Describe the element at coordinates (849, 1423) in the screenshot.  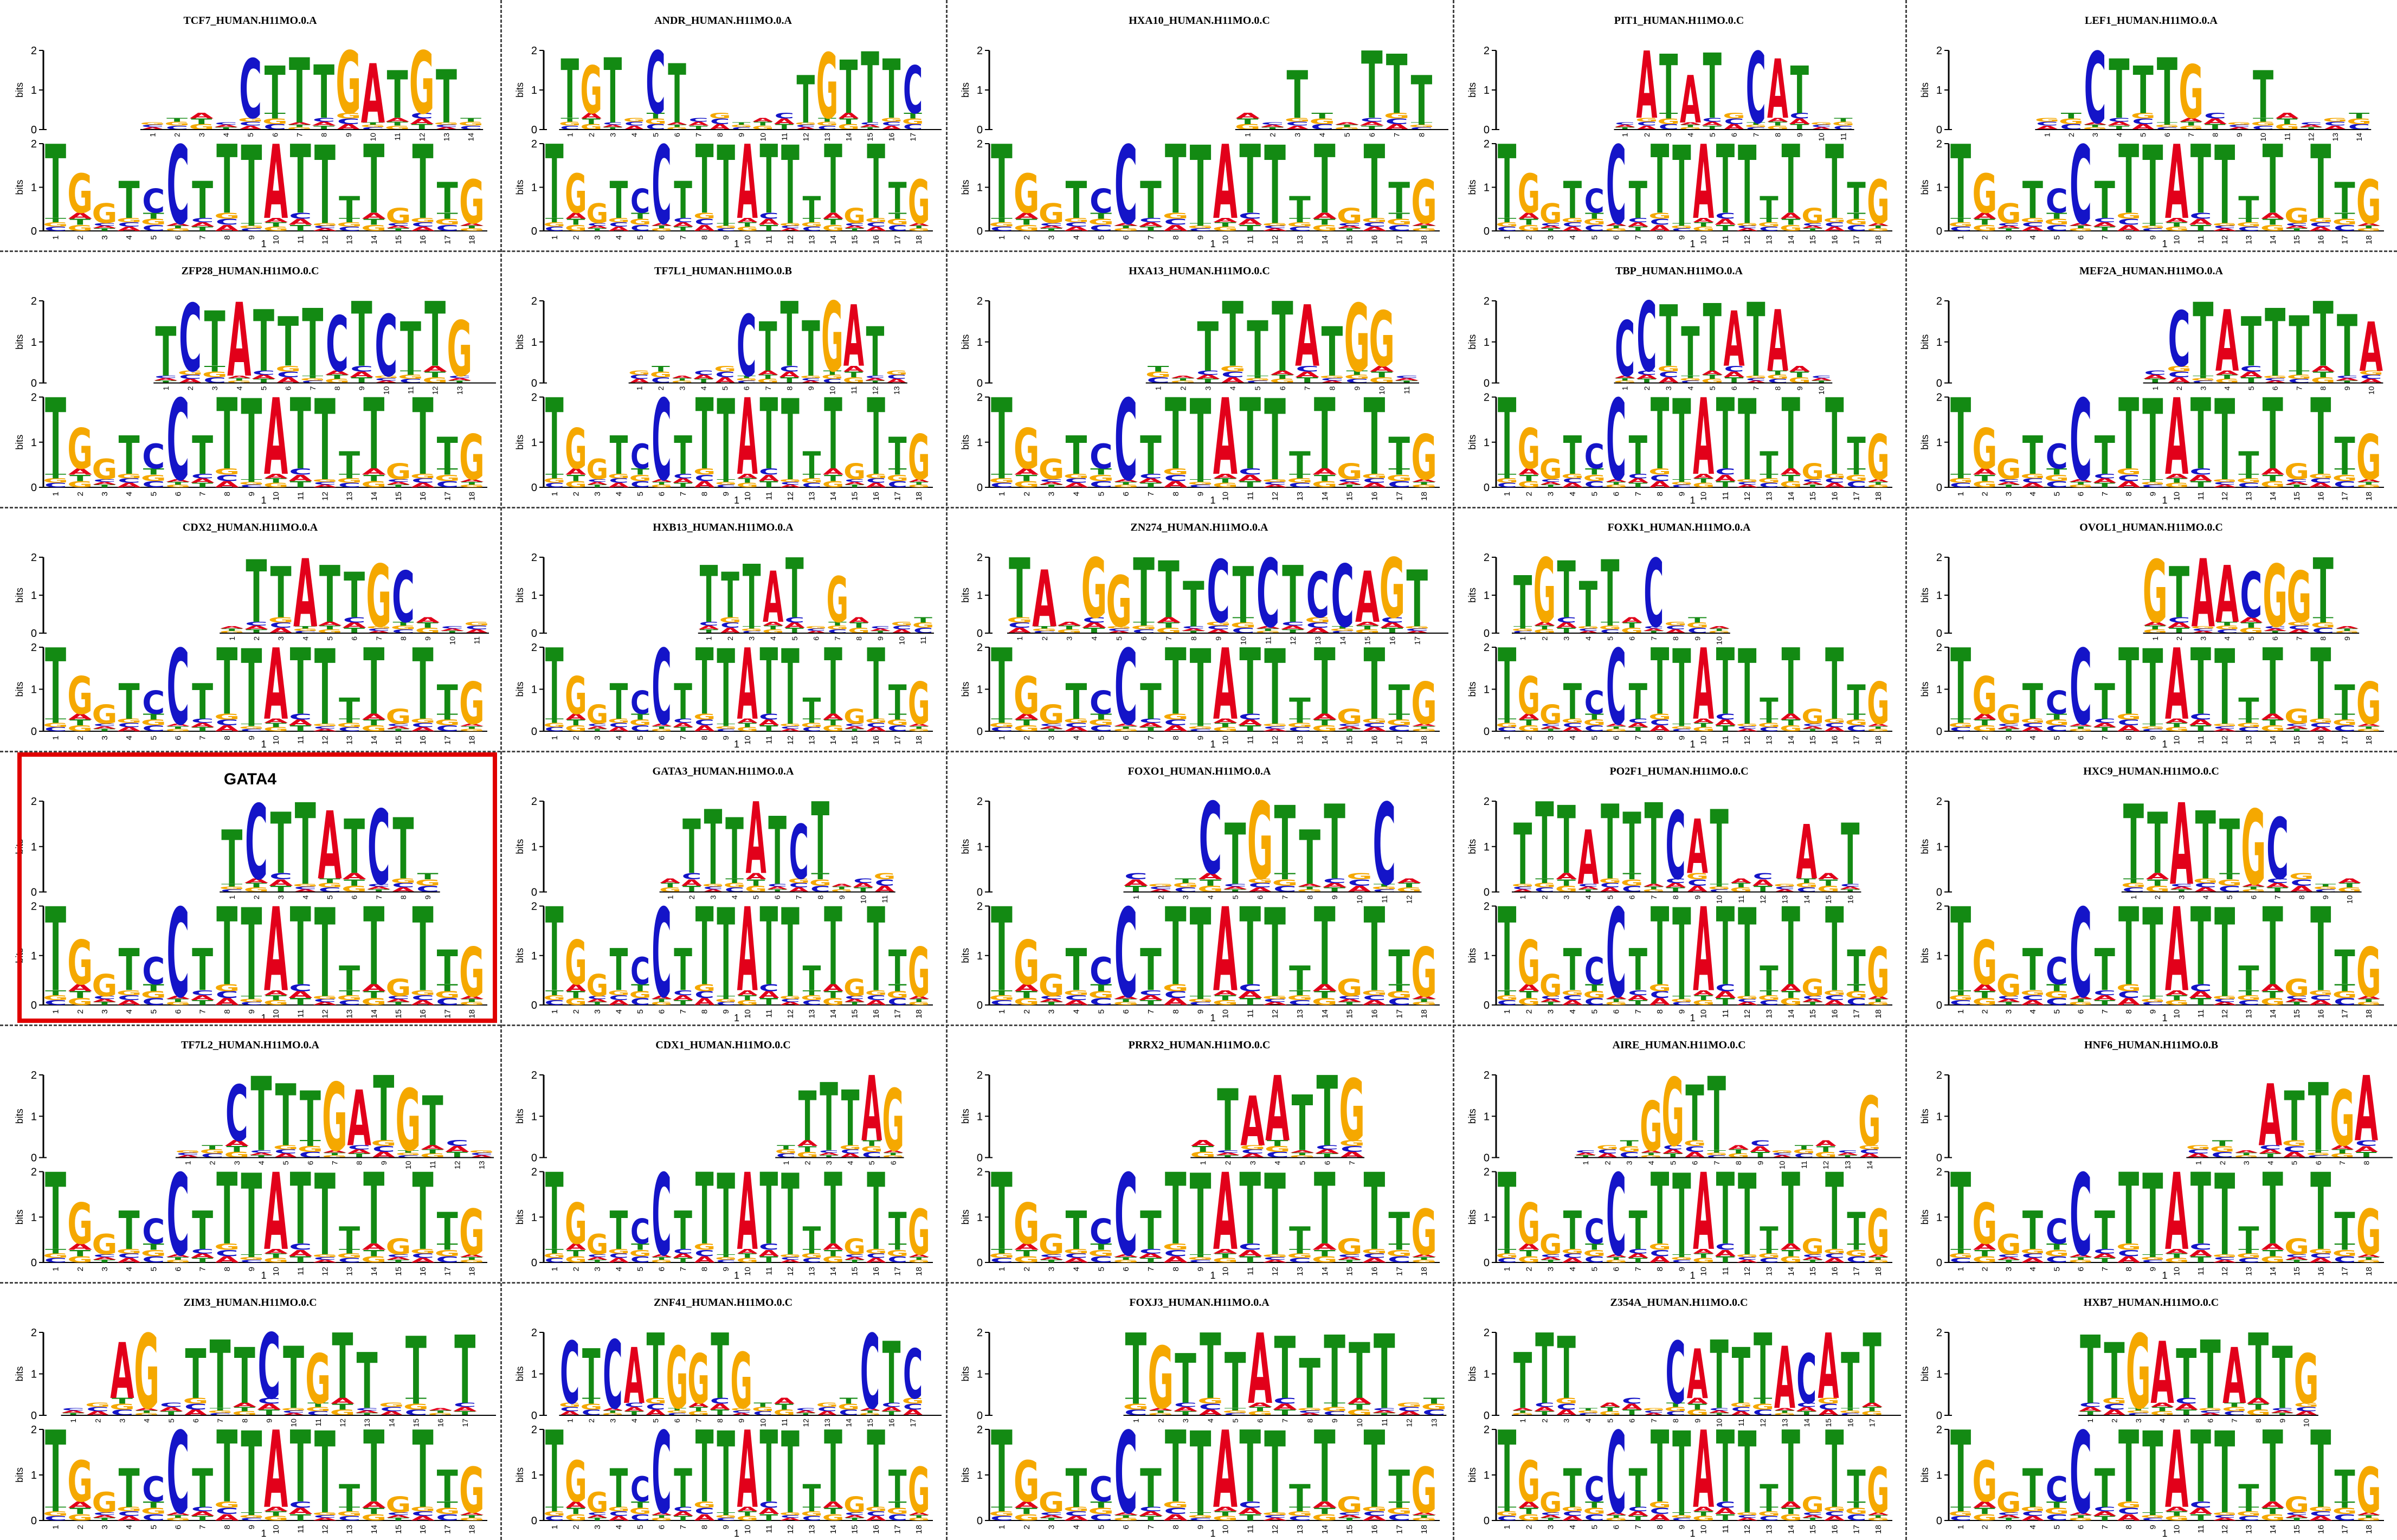
I see `position-label: 14` at that location.